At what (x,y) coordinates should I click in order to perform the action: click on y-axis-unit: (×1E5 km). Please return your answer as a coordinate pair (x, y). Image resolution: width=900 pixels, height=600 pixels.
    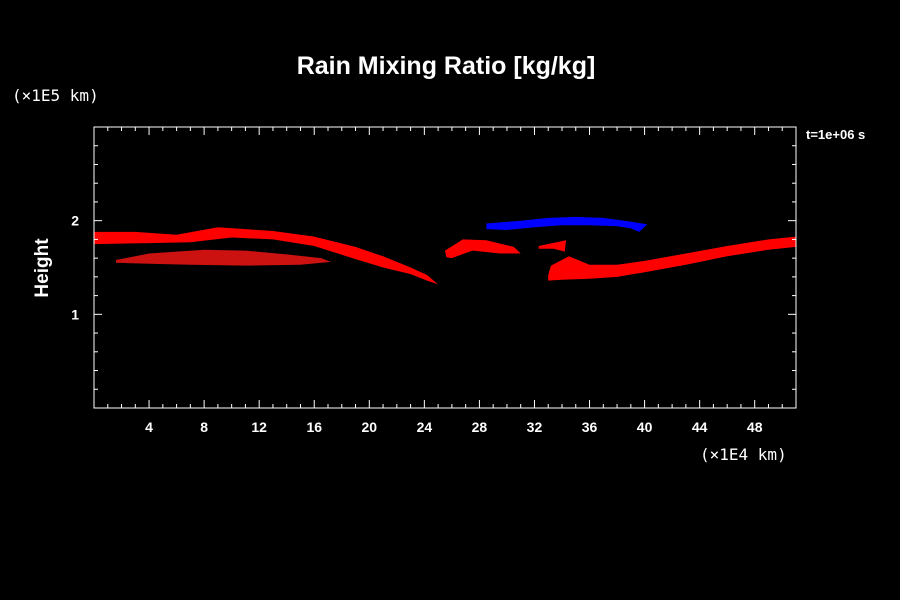
    Looking at the image, I should click on (55, 95).